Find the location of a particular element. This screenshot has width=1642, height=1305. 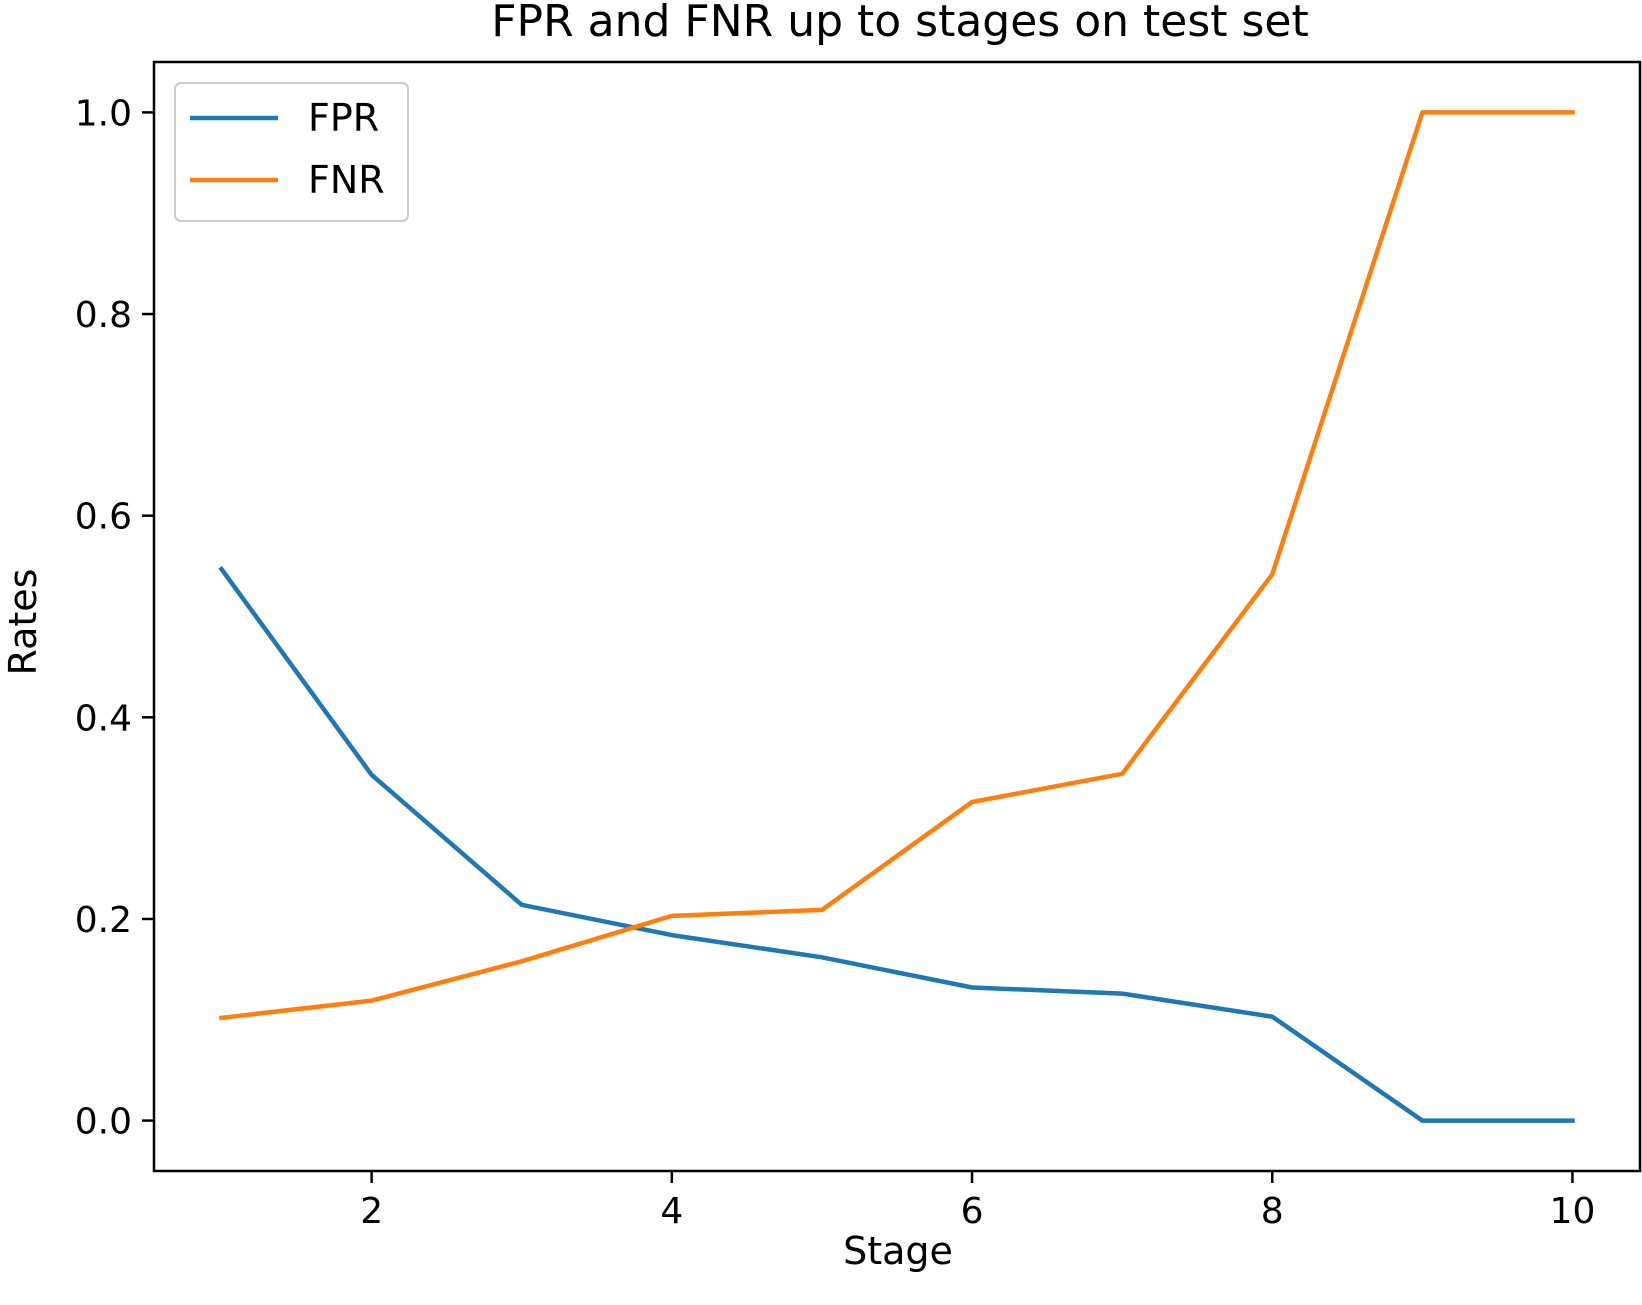

y-tick-label: 1.0 is located at coordinates (103, 113).